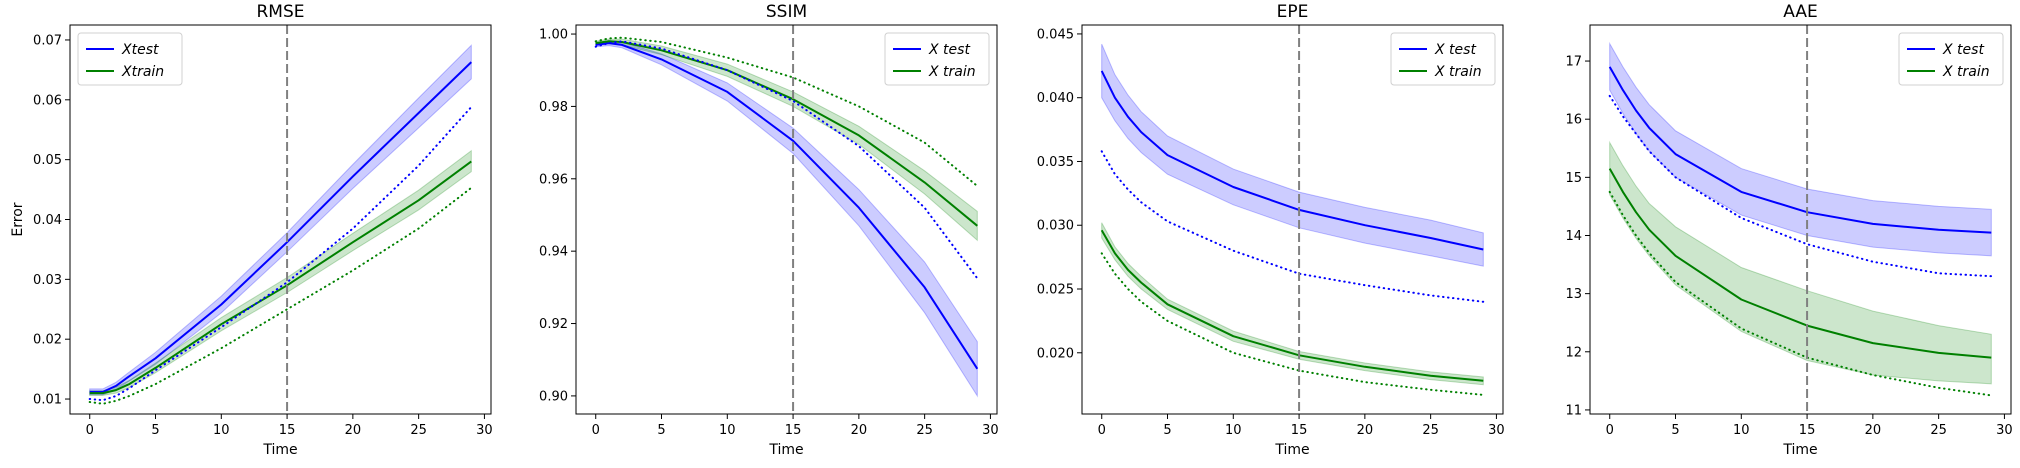  I want to click on y-tick-label: 11, so click(1573, 410).